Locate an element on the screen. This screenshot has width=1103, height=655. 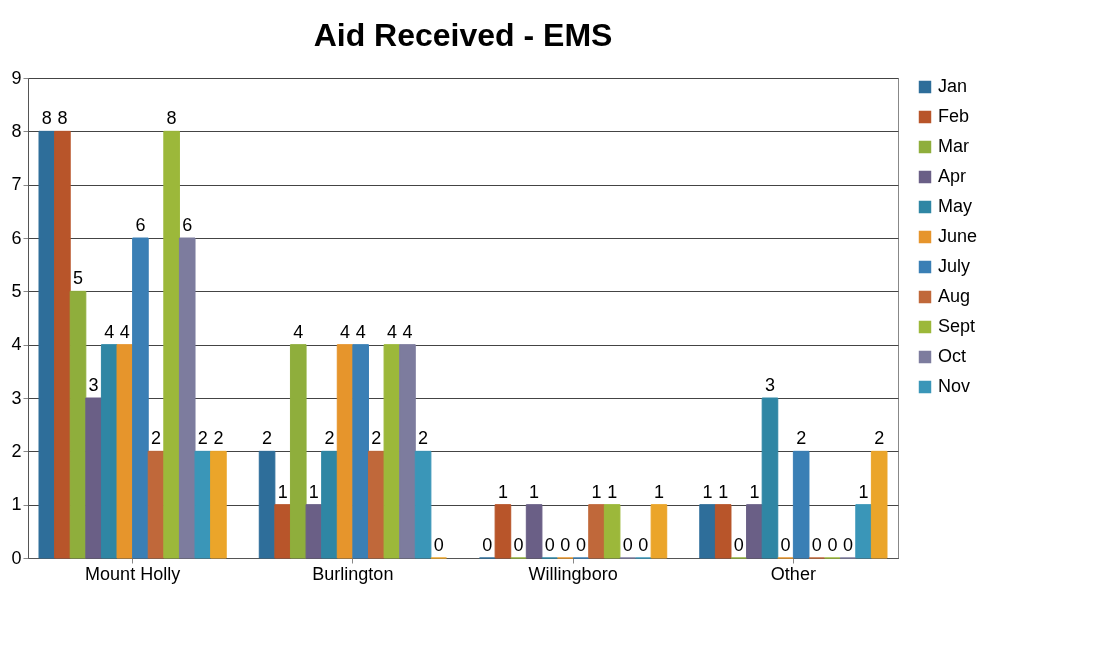
legend-label: Apr is located at coordinates (952, 176).